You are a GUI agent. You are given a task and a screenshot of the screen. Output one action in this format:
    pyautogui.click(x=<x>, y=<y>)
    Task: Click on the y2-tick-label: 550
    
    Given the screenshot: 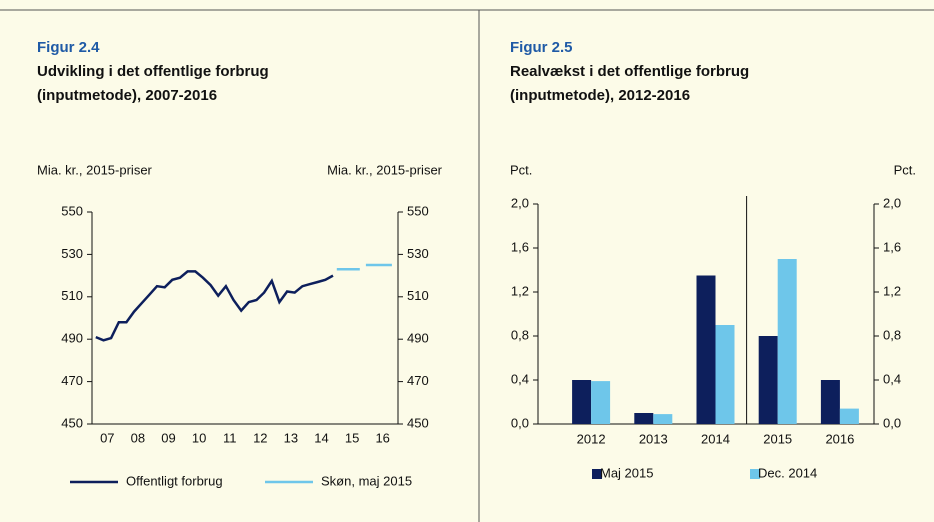 What is the action you would take?
    pyautogui.click(x=418, y=210)
    